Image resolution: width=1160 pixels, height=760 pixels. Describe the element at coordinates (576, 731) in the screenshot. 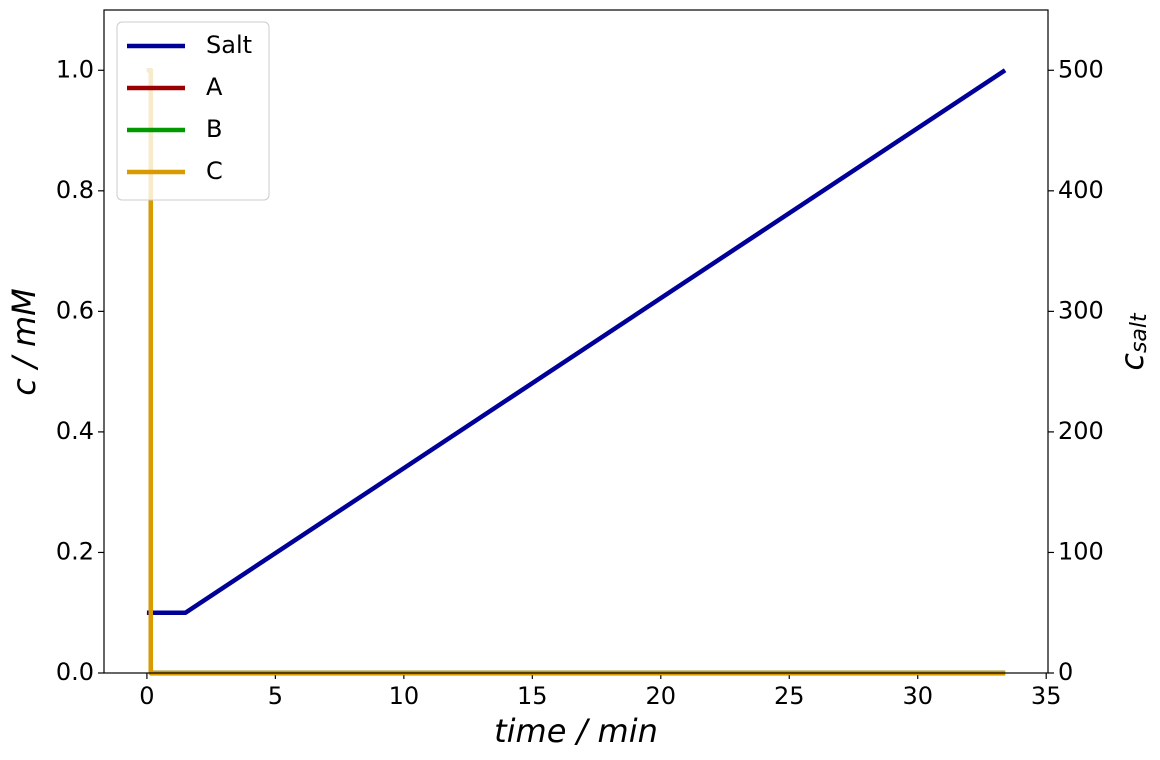

I see `x-axis-label: time / min` at that location.